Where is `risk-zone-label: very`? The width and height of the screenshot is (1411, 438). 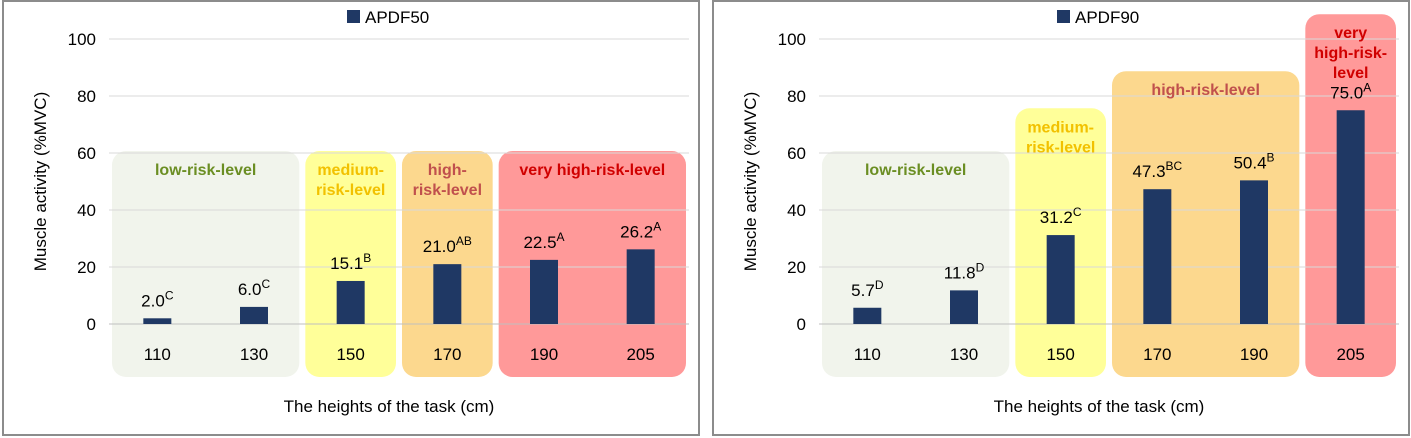 risk-zone-label: very is located at coordinates (1350, 33).